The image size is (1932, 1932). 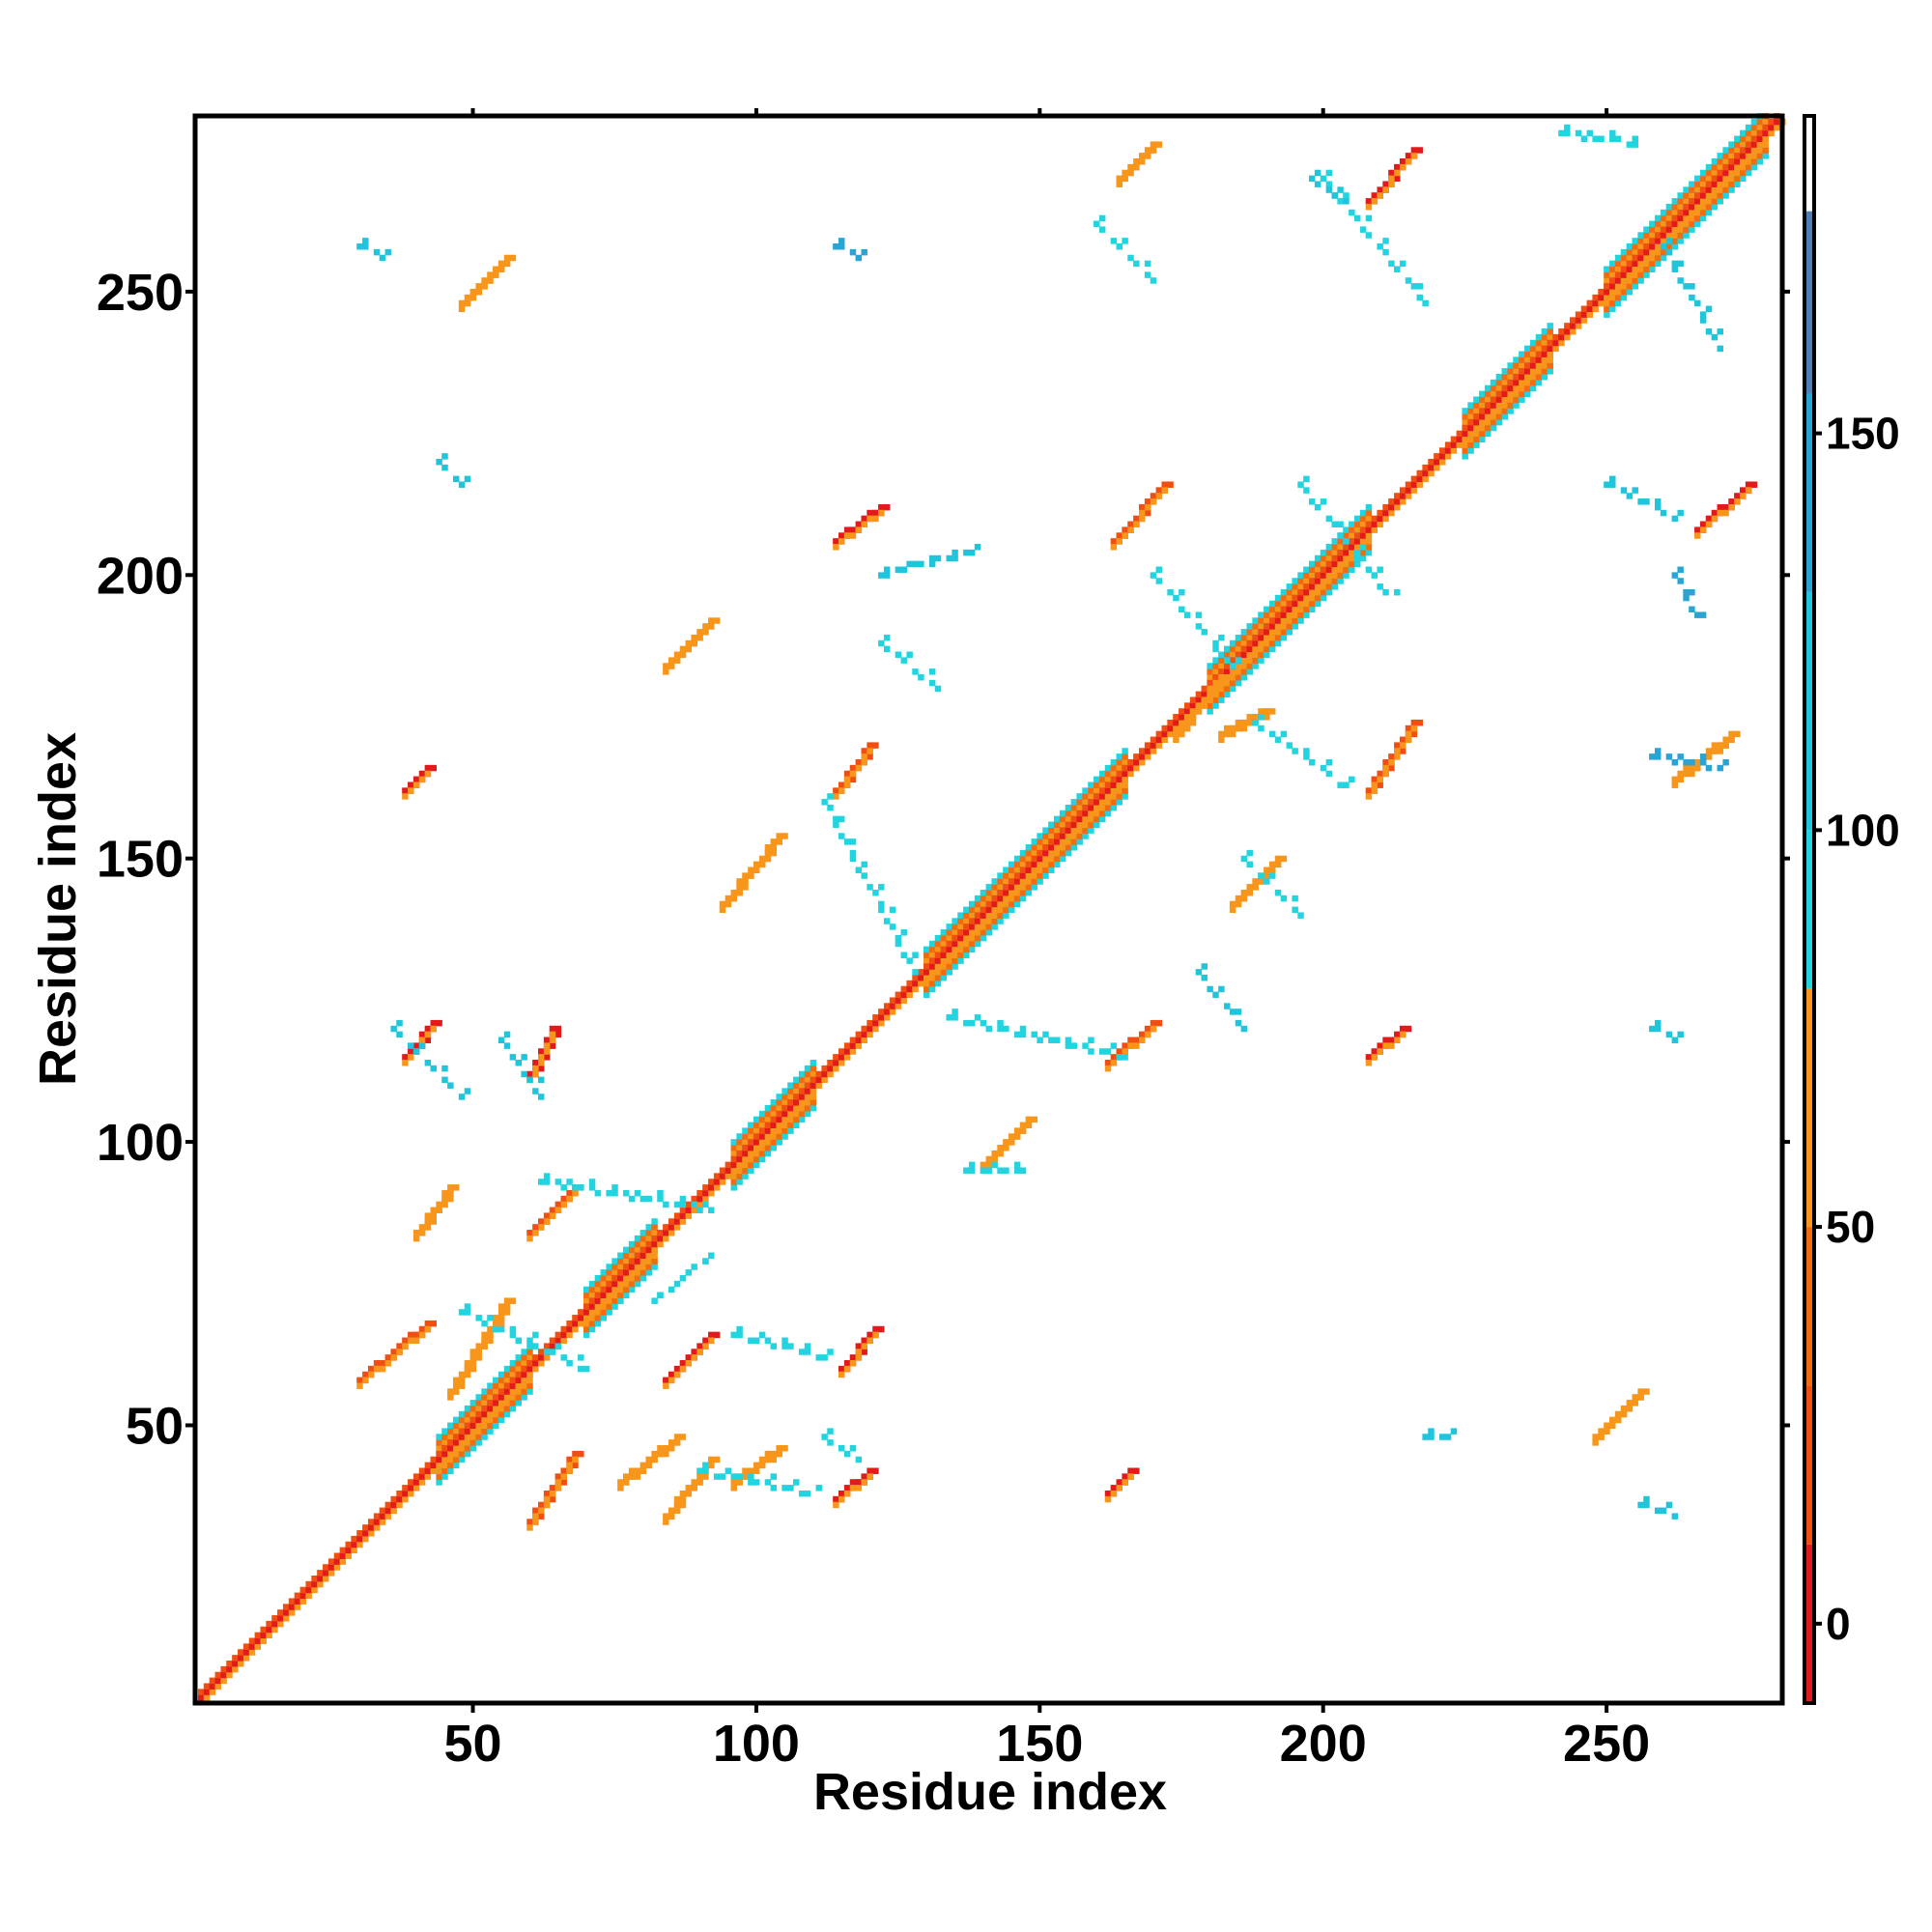 What do you see at coordinates (756, 1744) in the screenshot?
I see `x-tick-label: 100` at bounding box center [756, 1744].